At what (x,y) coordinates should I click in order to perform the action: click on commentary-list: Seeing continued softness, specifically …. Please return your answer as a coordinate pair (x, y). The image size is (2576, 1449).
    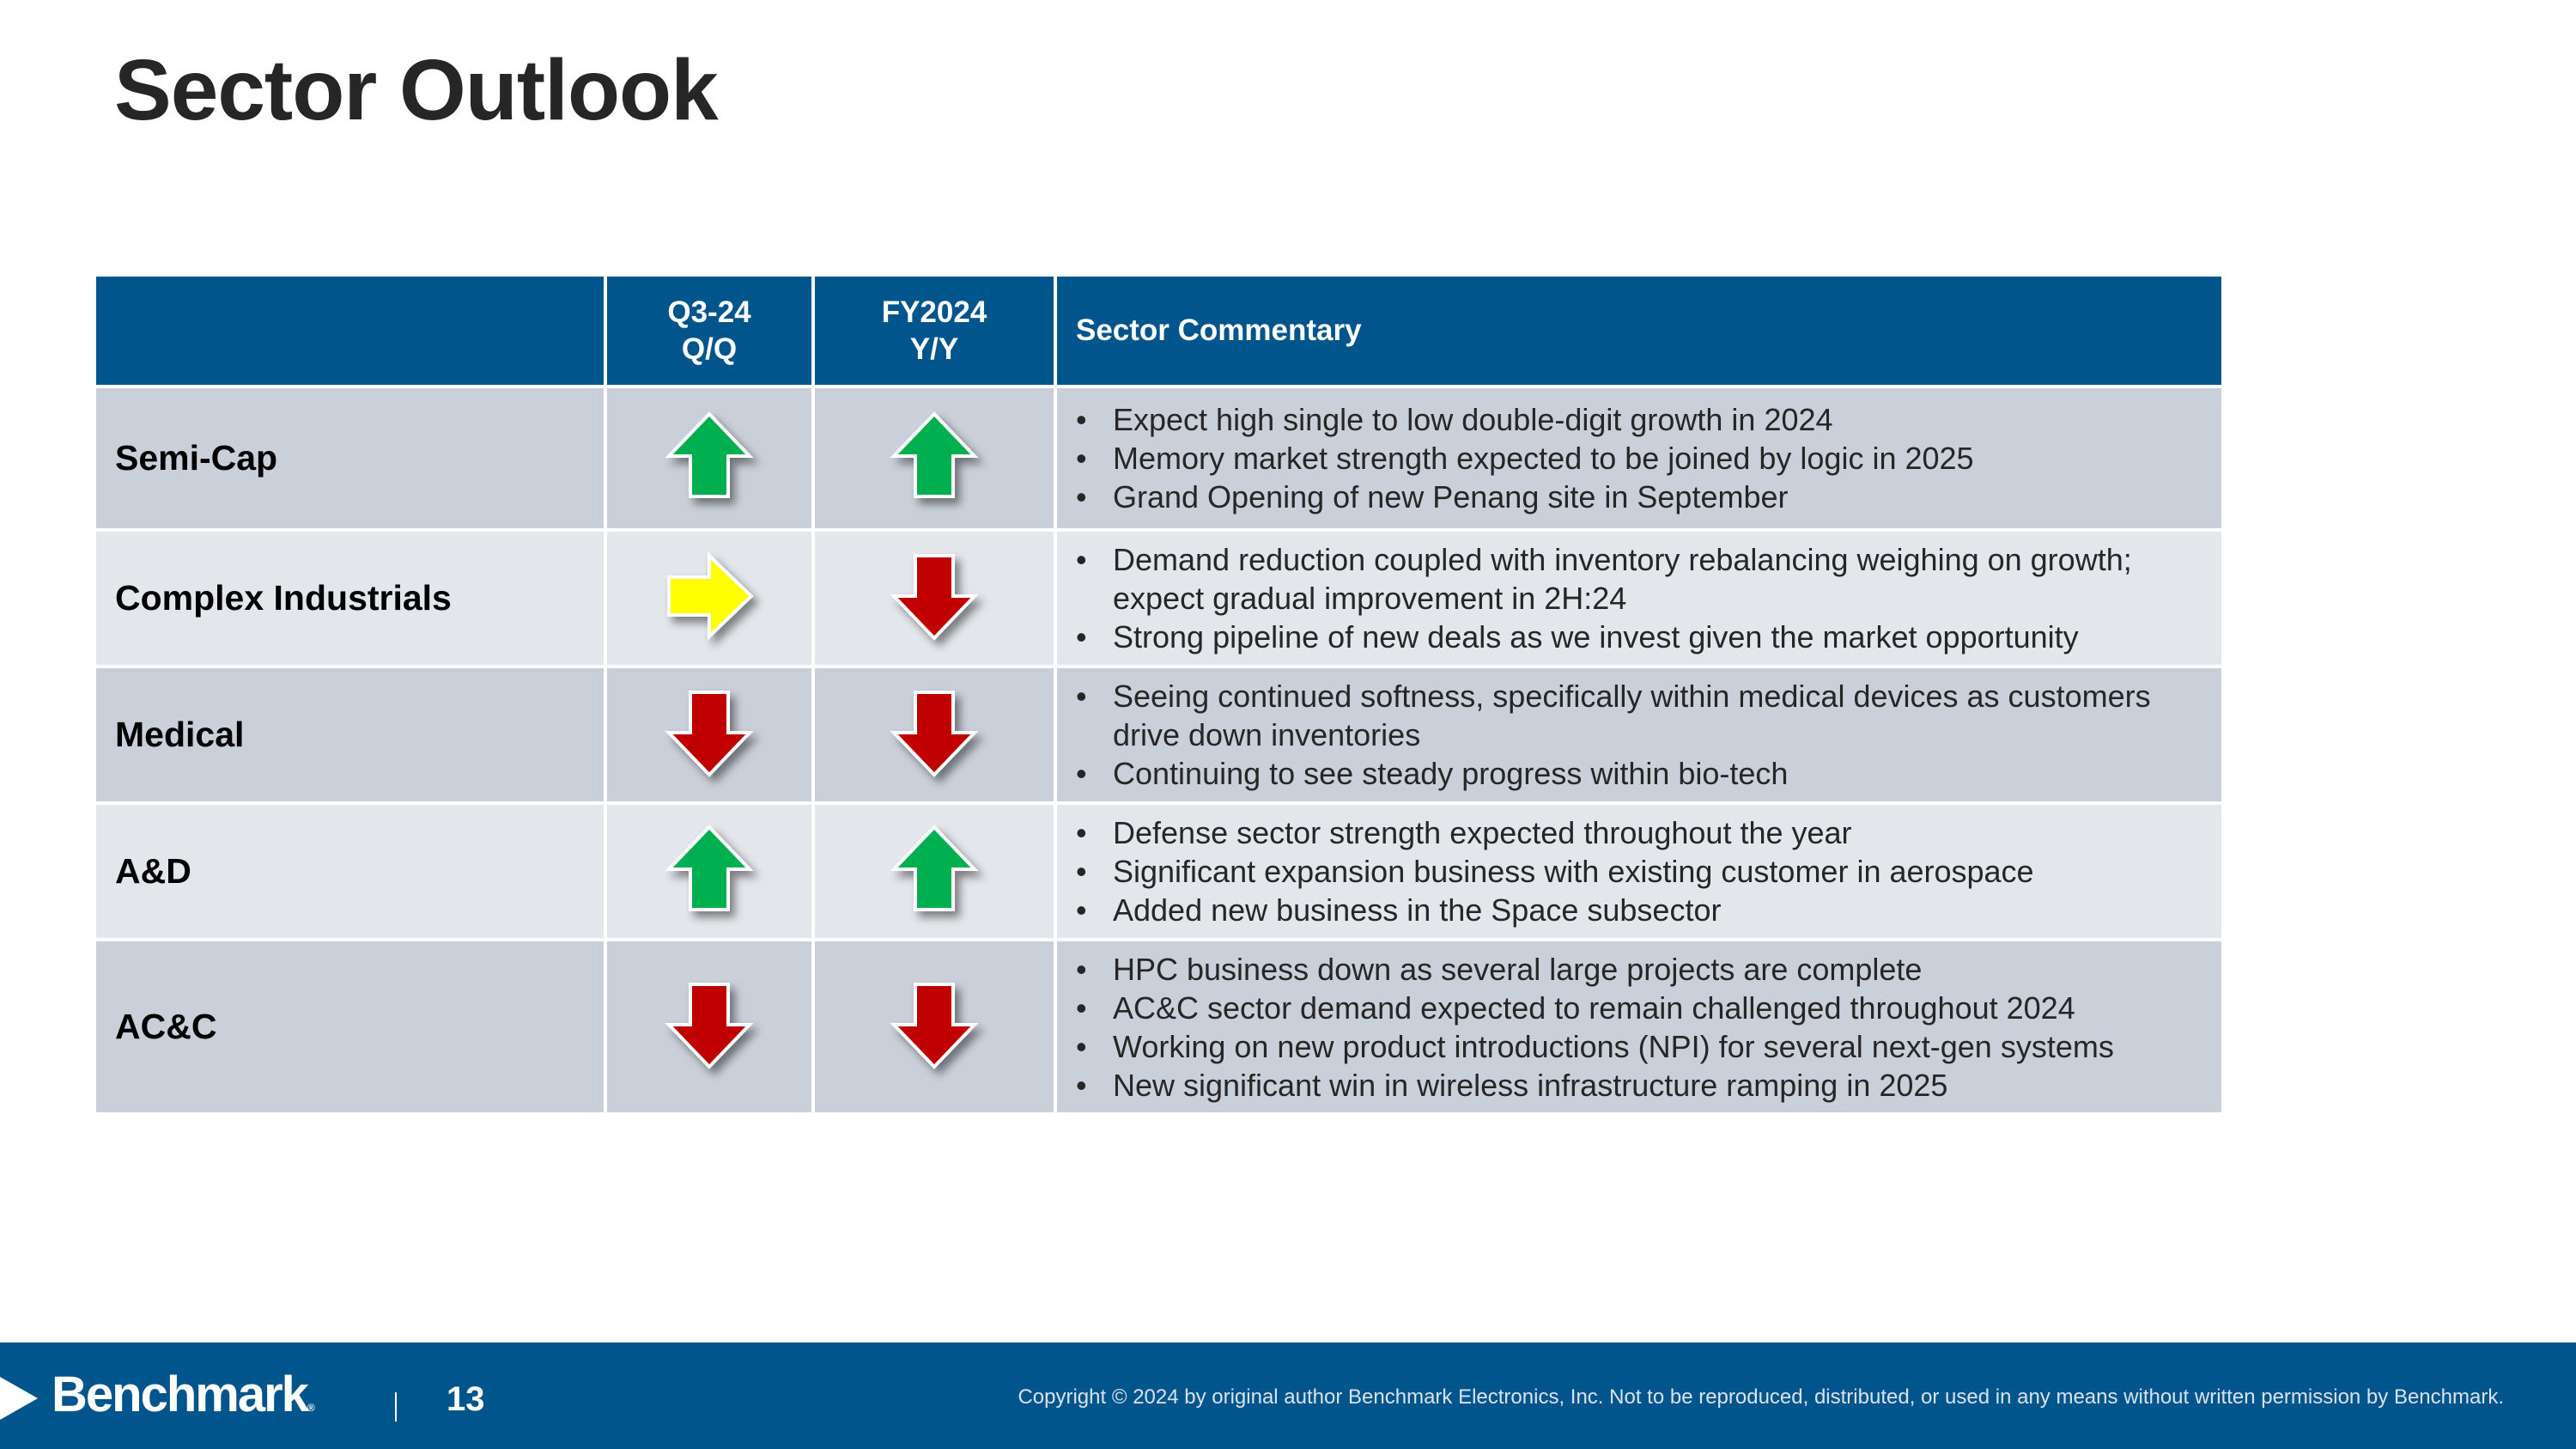
    Looking at the image, I should click on (1640, 735).